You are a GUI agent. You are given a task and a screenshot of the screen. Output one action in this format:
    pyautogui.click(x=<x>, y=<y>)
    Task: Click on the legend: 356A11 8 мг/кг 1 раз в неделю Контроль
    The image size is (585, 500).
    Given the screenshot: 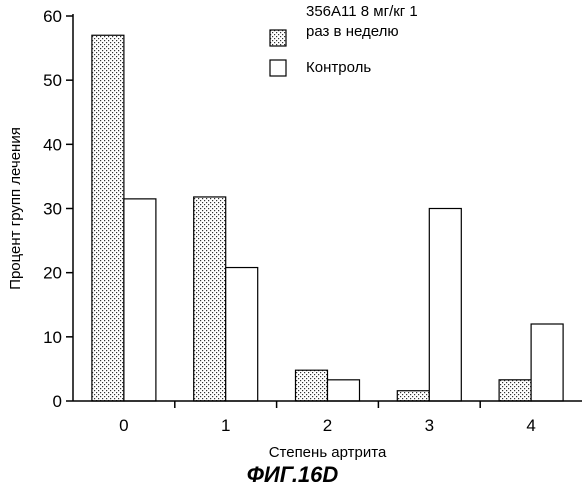 What is the action you would take?
    pyautogui.click(x=344, y=39)
    